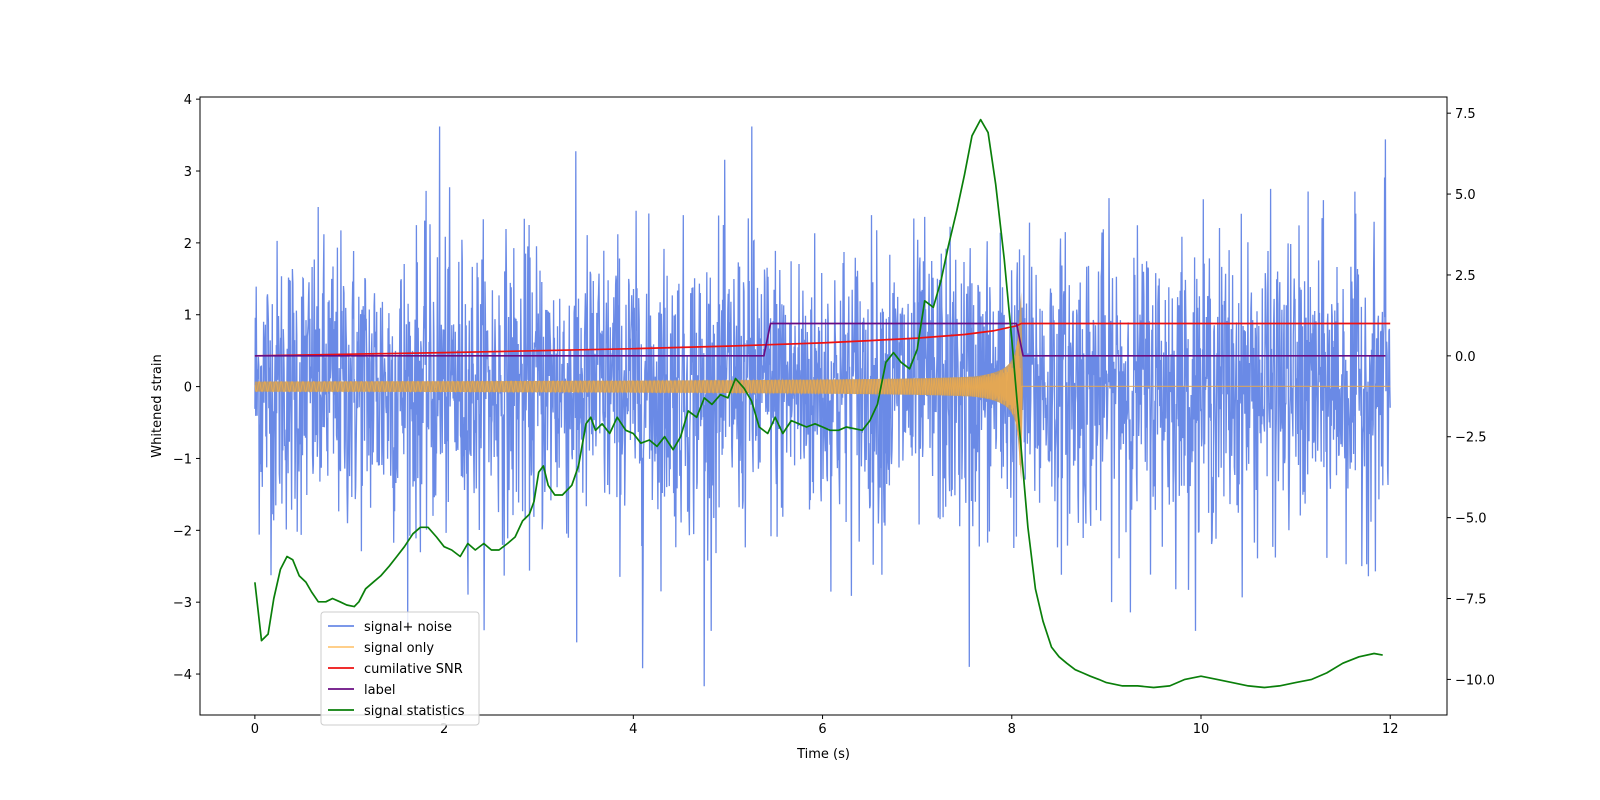  Describe the element at coordinates (1390, 729) in the screenshot. I see `x-tick-label: 12` at that location.